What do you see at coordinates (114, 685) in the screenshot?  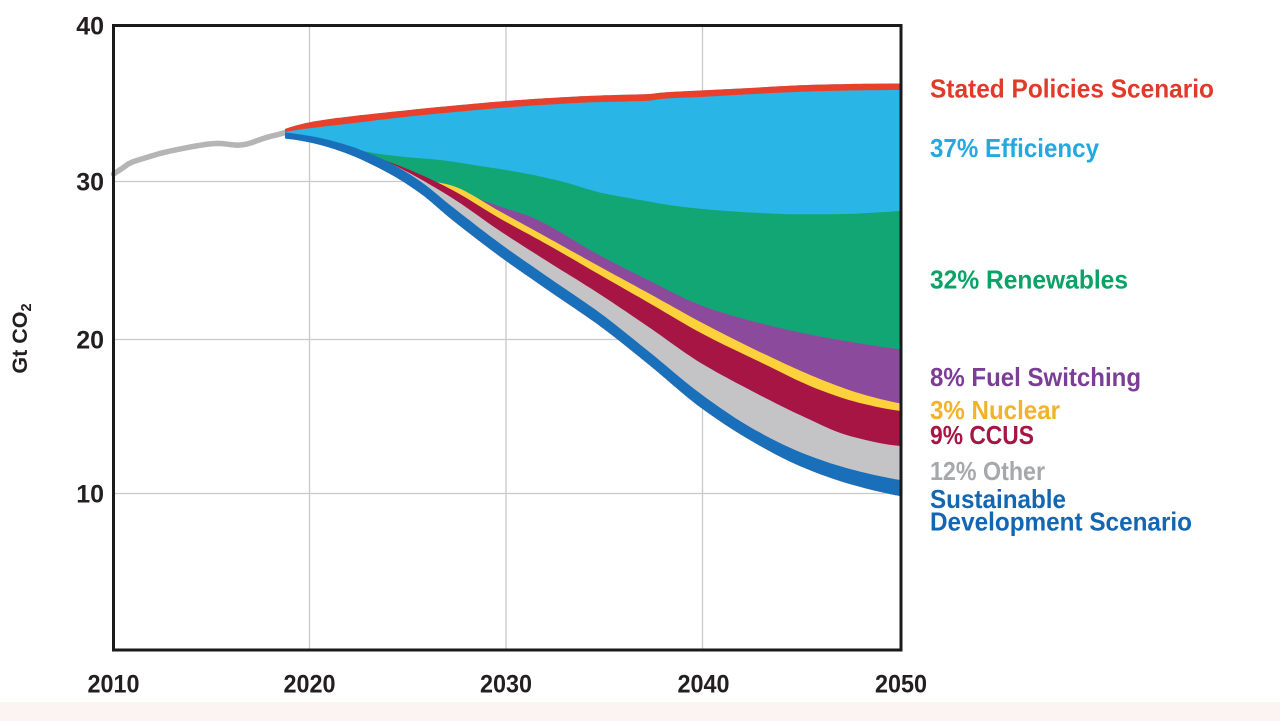 I see `svg-text: 2010` at bounding box center [114, 685].